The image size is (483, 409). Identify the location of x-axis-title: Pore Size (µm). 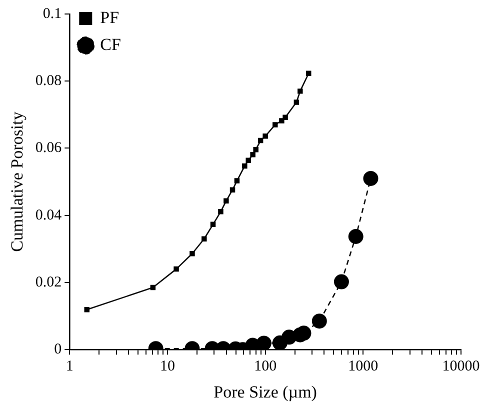
(265, 392).